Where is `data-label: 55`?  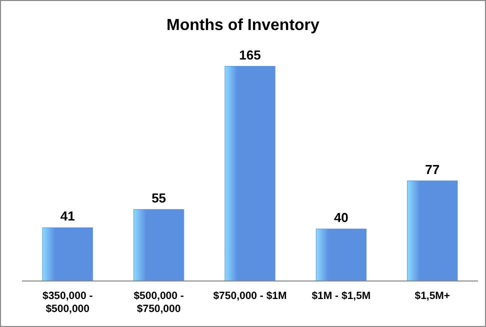
data-label: 55 is located at coordinates (159, 198).